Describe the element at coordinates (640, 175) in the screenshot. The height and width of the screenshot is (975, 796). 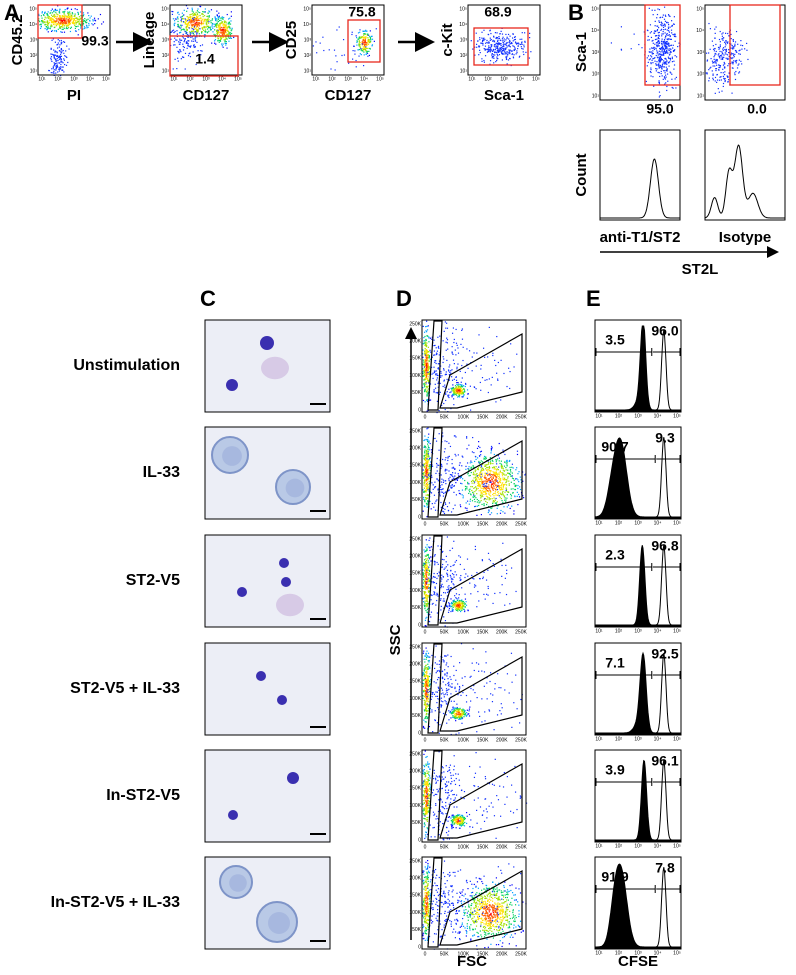
I see `plot-frame` at that location.